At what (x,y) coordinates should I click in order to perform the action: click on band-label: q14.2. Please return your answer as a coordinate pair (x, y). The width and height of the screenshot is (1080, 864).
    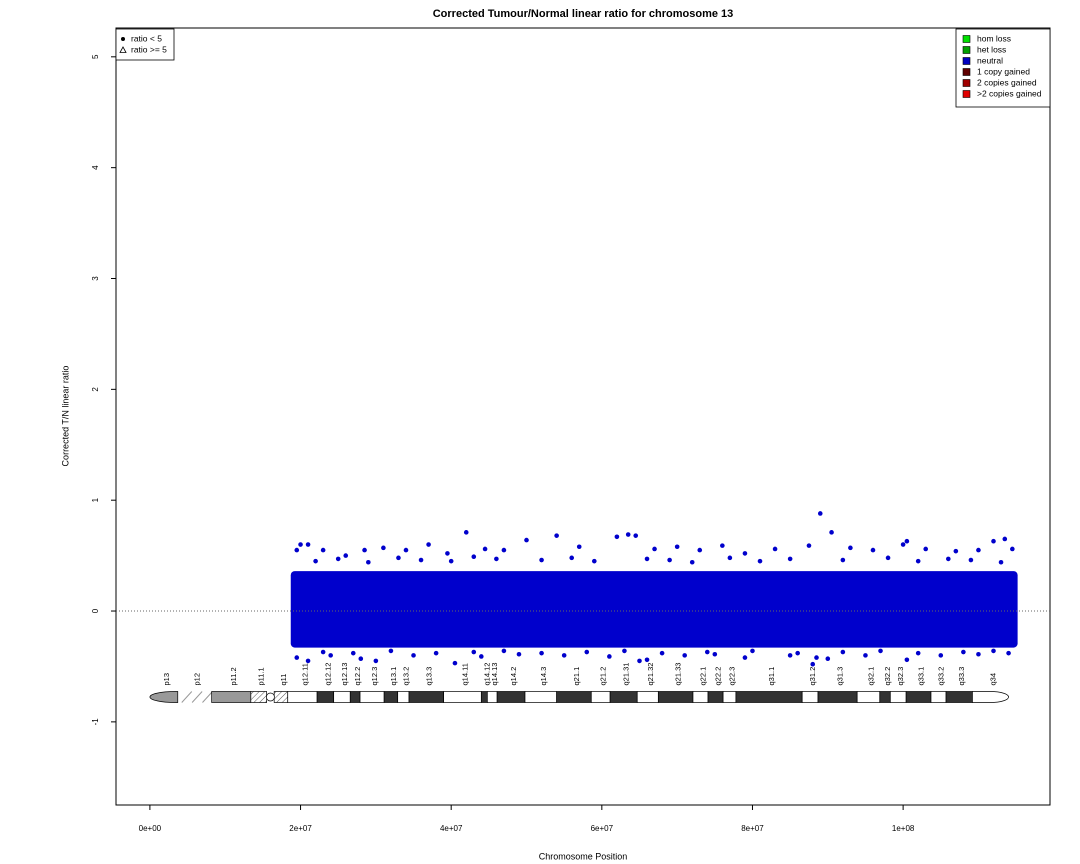
    Looking at the image, I should click on (513, 676).